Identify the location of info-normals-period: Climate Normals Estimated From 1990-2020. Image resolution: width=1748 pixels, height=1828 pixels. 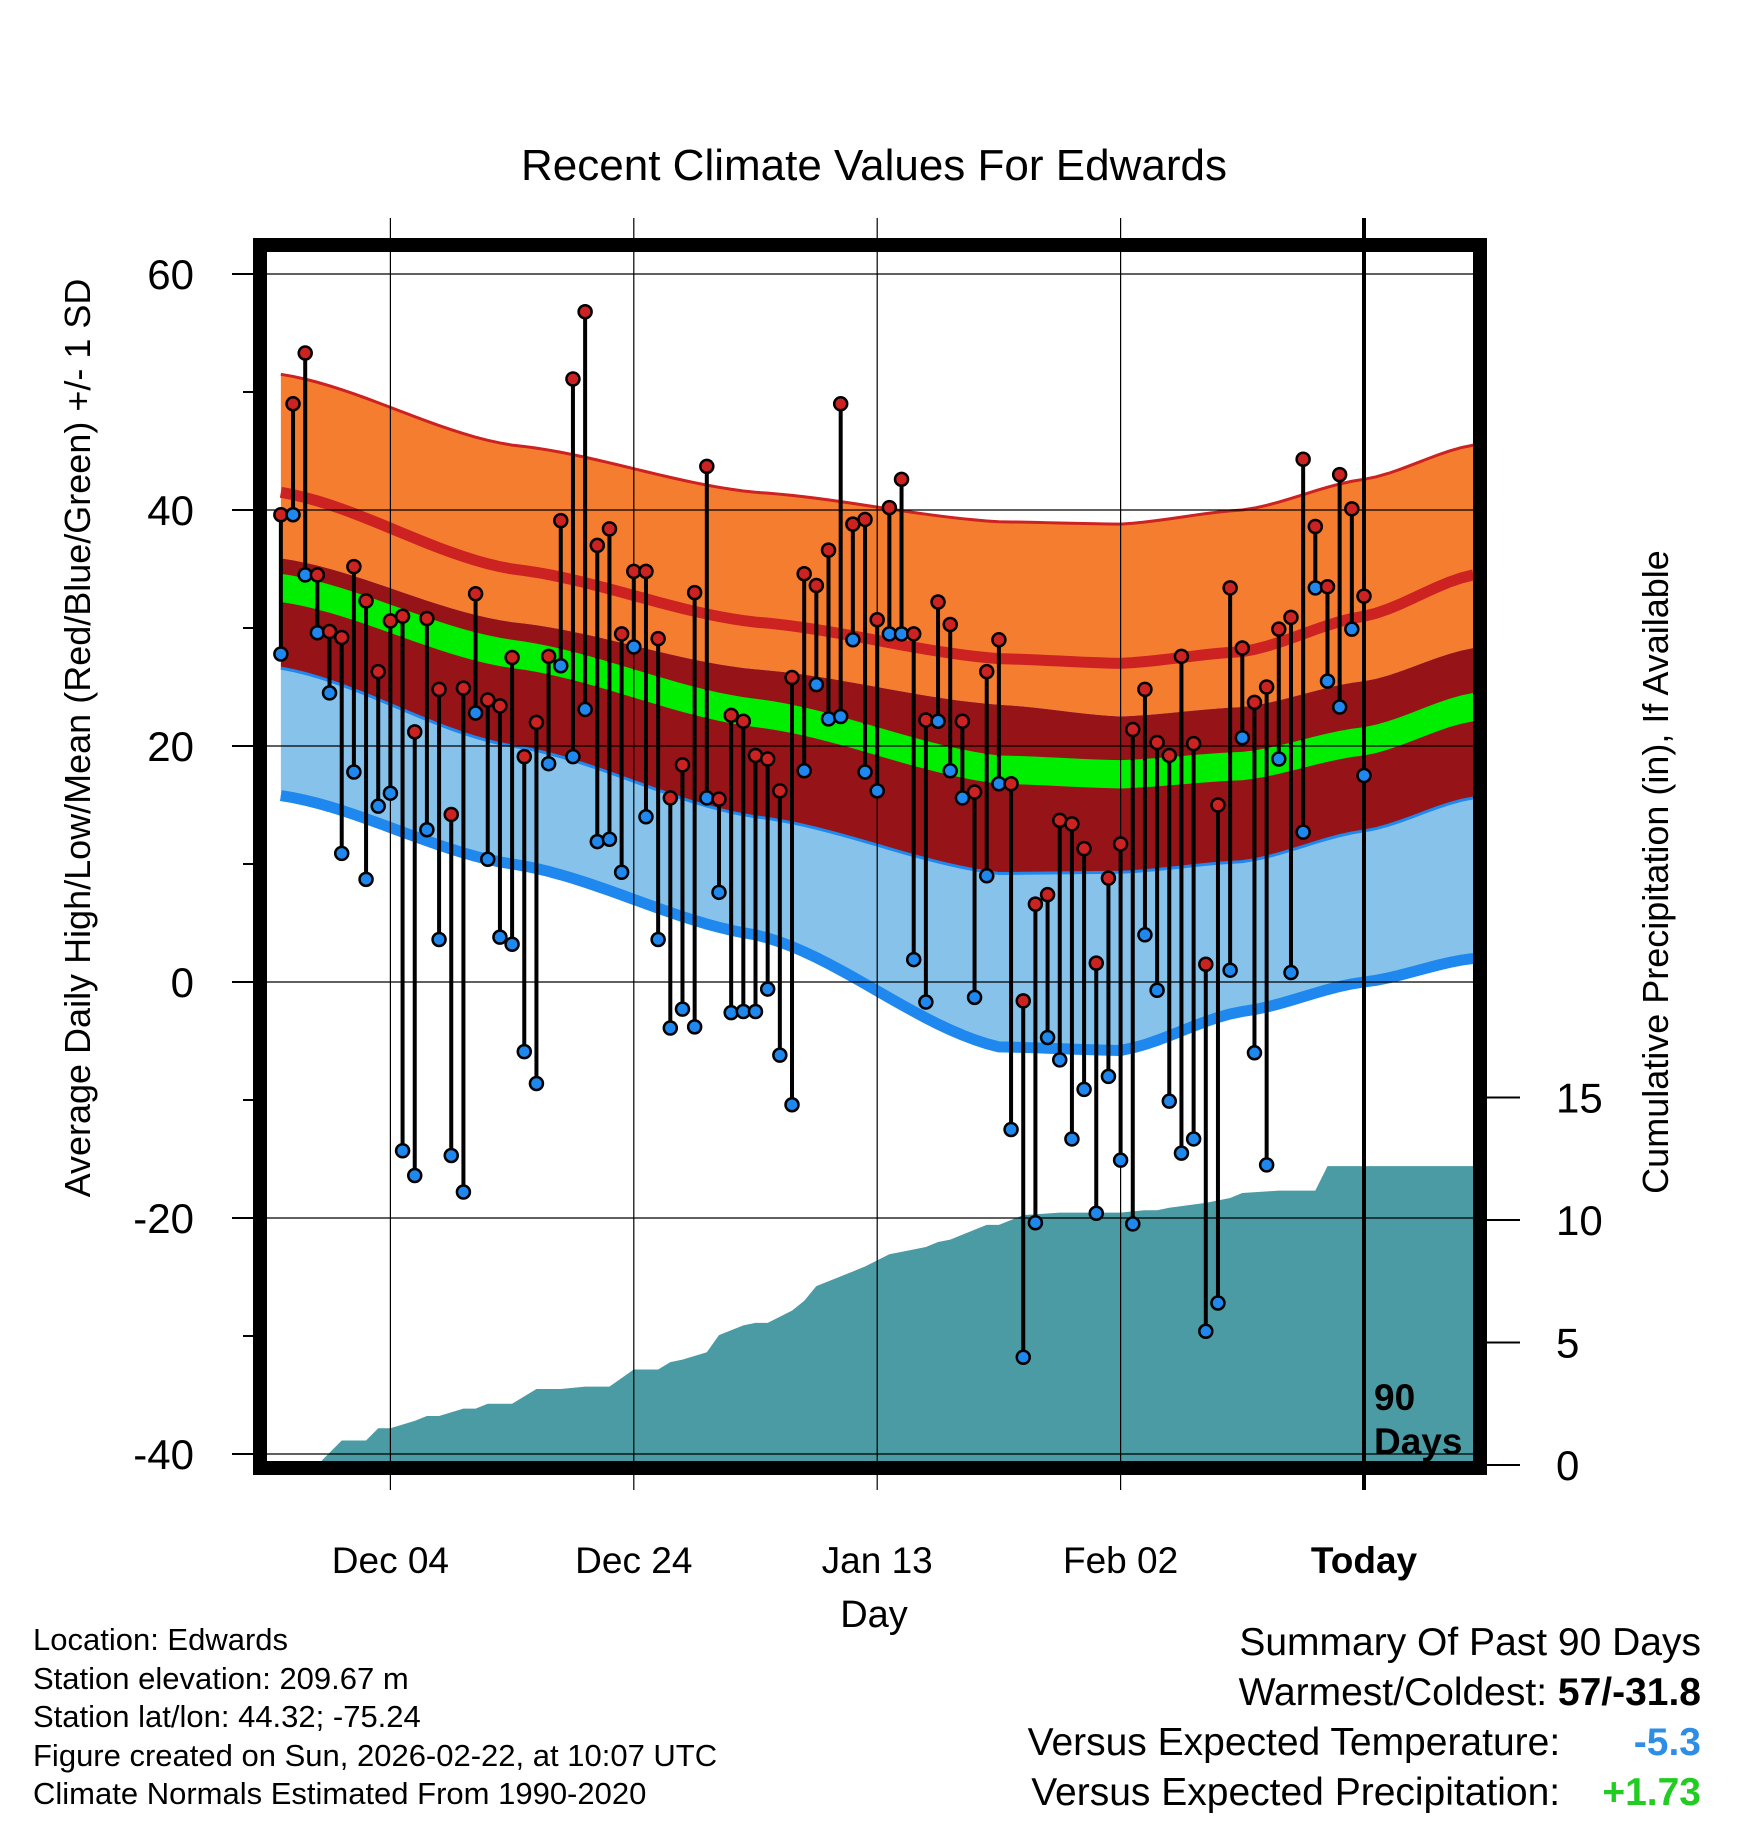
(340, 1793).